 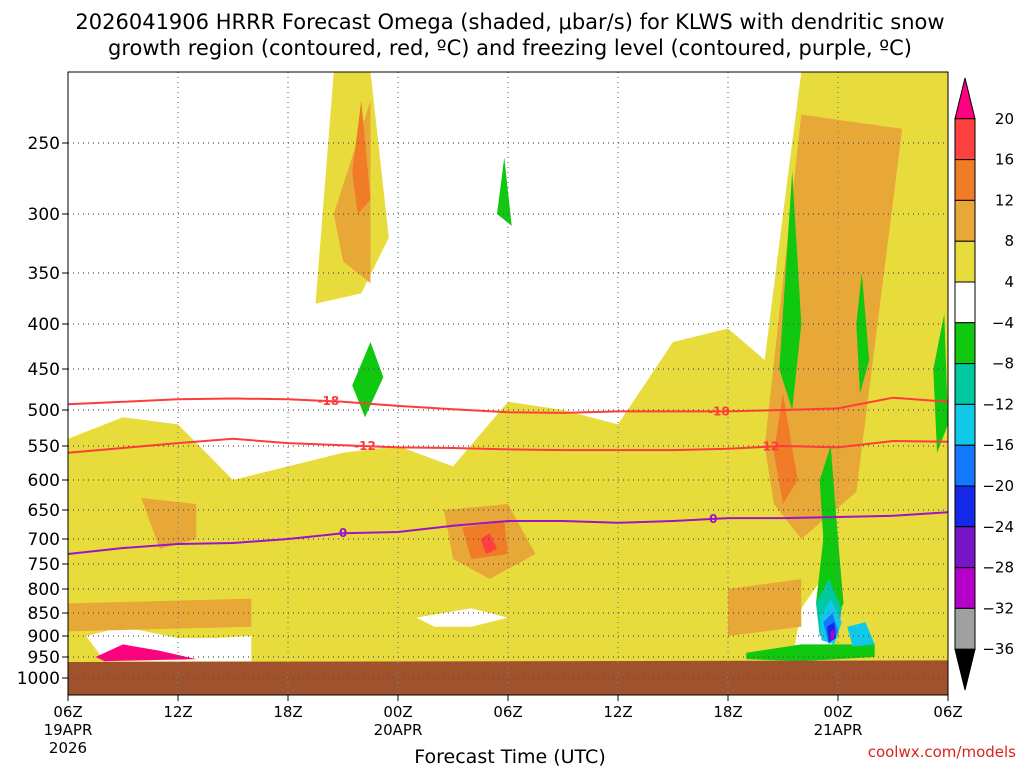 What do you see at coordinates (508, 405) in the screenshot?
I see `contour-dendritic-top` at bounding box center [508, 405].